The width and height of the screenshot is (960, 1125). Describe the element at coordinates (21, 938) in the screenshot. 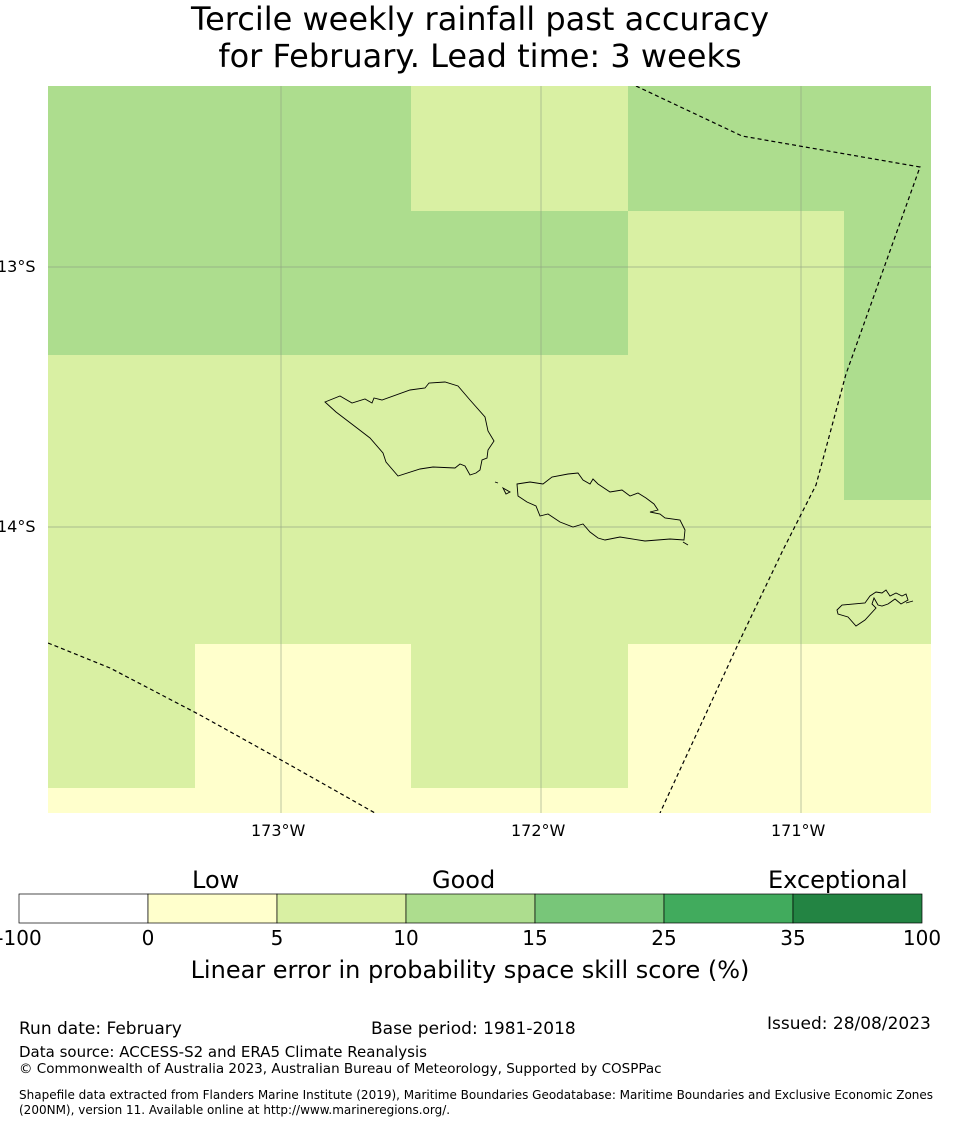

I see `legend-tick-label: -100` at that location.